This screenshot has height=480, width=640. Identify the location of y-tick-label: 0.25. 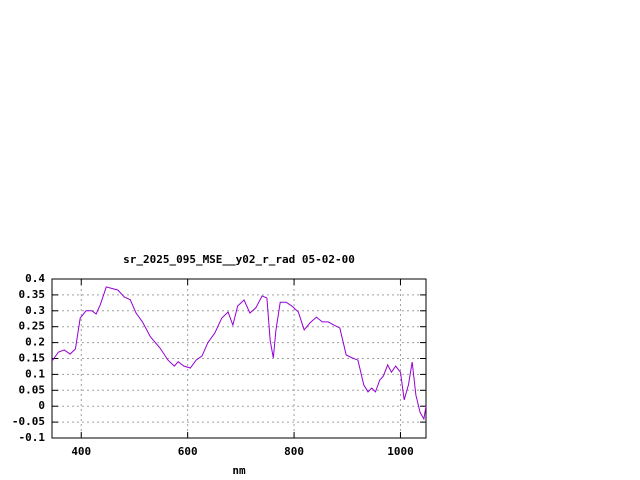
(32, 326).